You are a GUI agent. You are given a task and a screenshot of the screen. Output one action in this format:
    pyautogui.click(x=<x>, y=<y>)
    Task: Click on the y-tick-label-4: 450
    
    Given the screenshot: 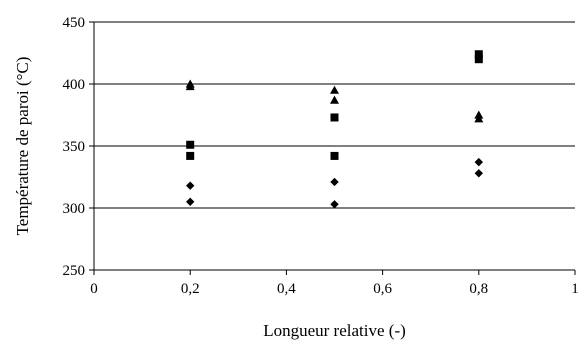 What is the action you would take?
    pyautogui.click(x=74, y=23)
    